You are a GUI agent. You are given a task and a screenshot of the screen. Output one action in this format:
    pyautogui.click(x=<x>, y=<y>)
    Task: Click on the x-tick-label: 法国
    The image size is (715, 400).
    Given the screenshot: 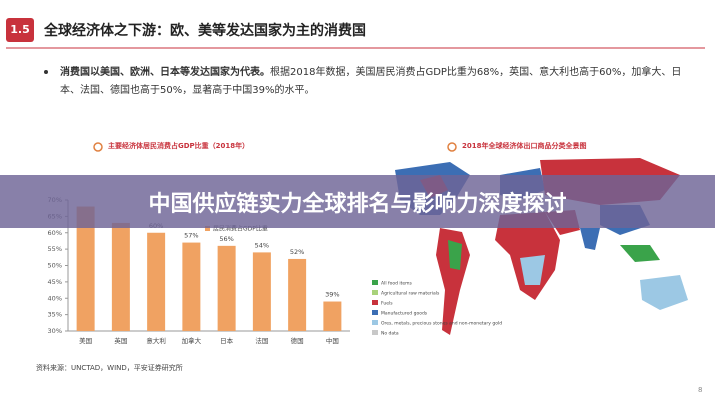 What is the action you would take?
    pyautogui.click(x=261, y=340)
    